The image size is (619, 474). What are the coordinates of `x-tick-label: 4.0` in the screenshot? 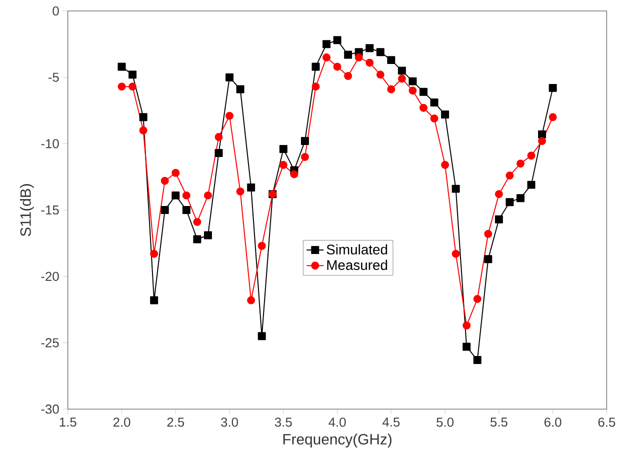 It's located at (337, 422).